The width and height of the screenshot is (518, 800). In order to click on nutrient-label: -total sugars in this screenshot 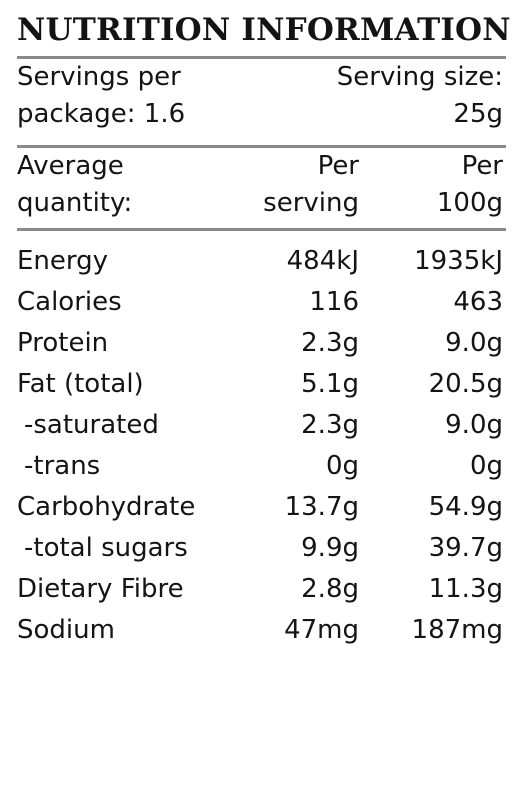, I will do `click(106, 548)`.